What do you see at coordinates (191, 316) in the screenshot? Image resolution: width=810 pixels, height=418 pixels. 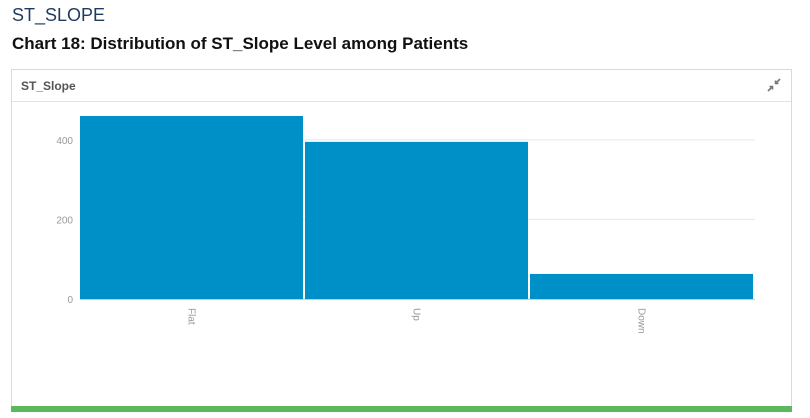 I see `x-tick-label: Flat` at bounding box center [191, 316].